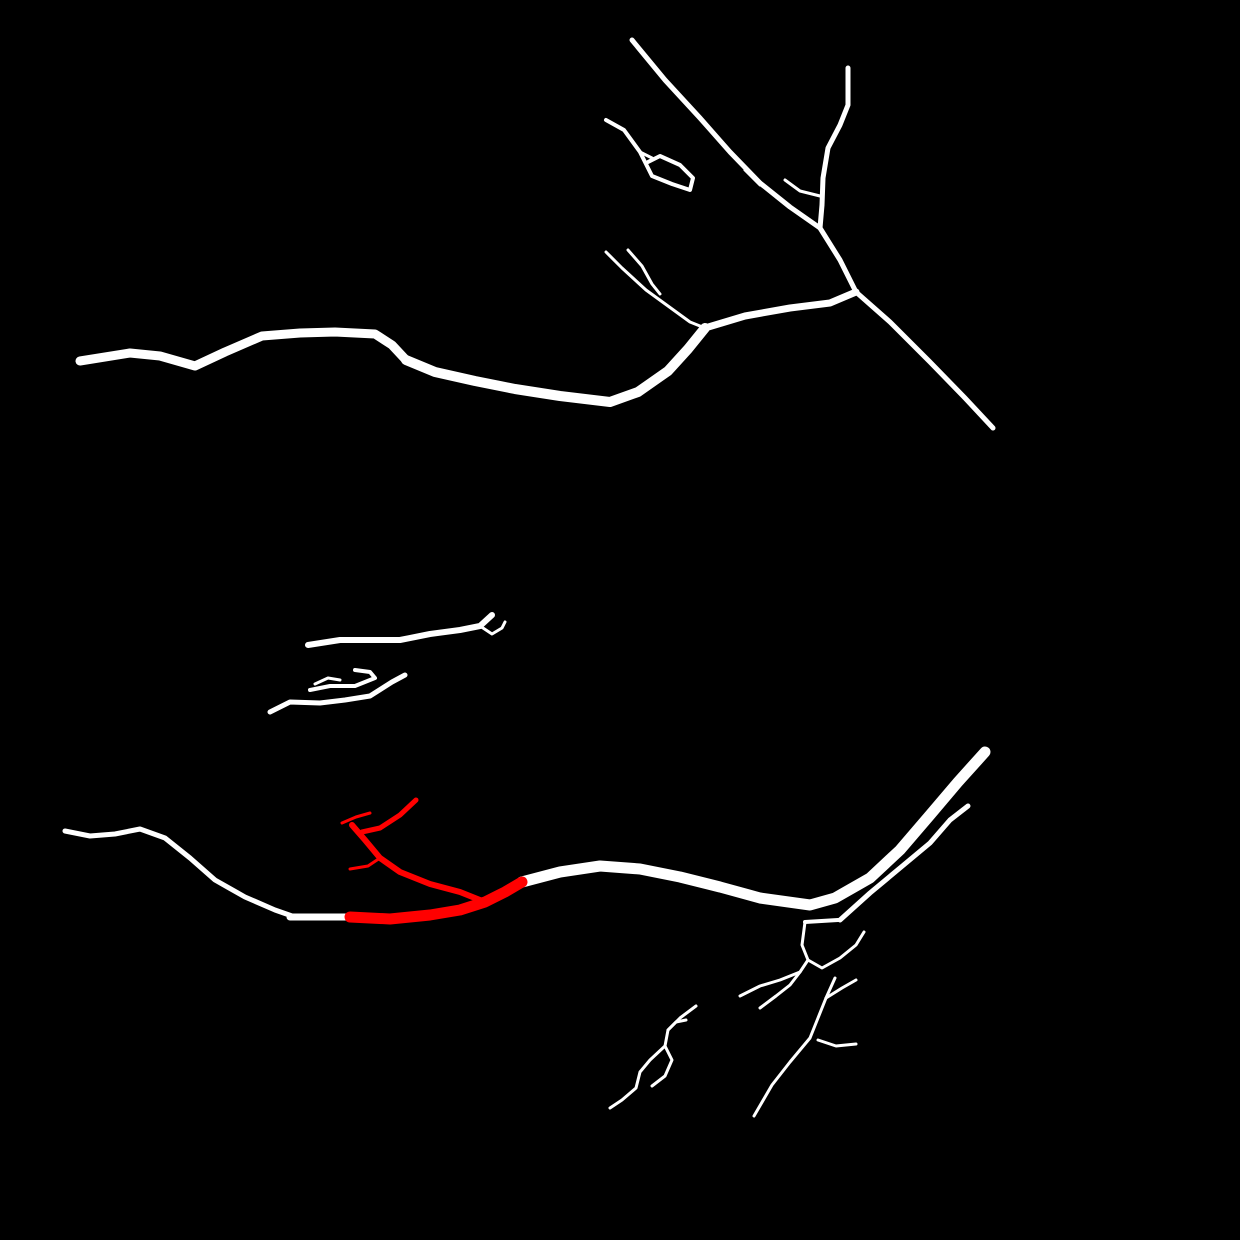  Describe the element at coordinates (243, 349) in the screenshot. I see `upper-main-trunk` at that location.